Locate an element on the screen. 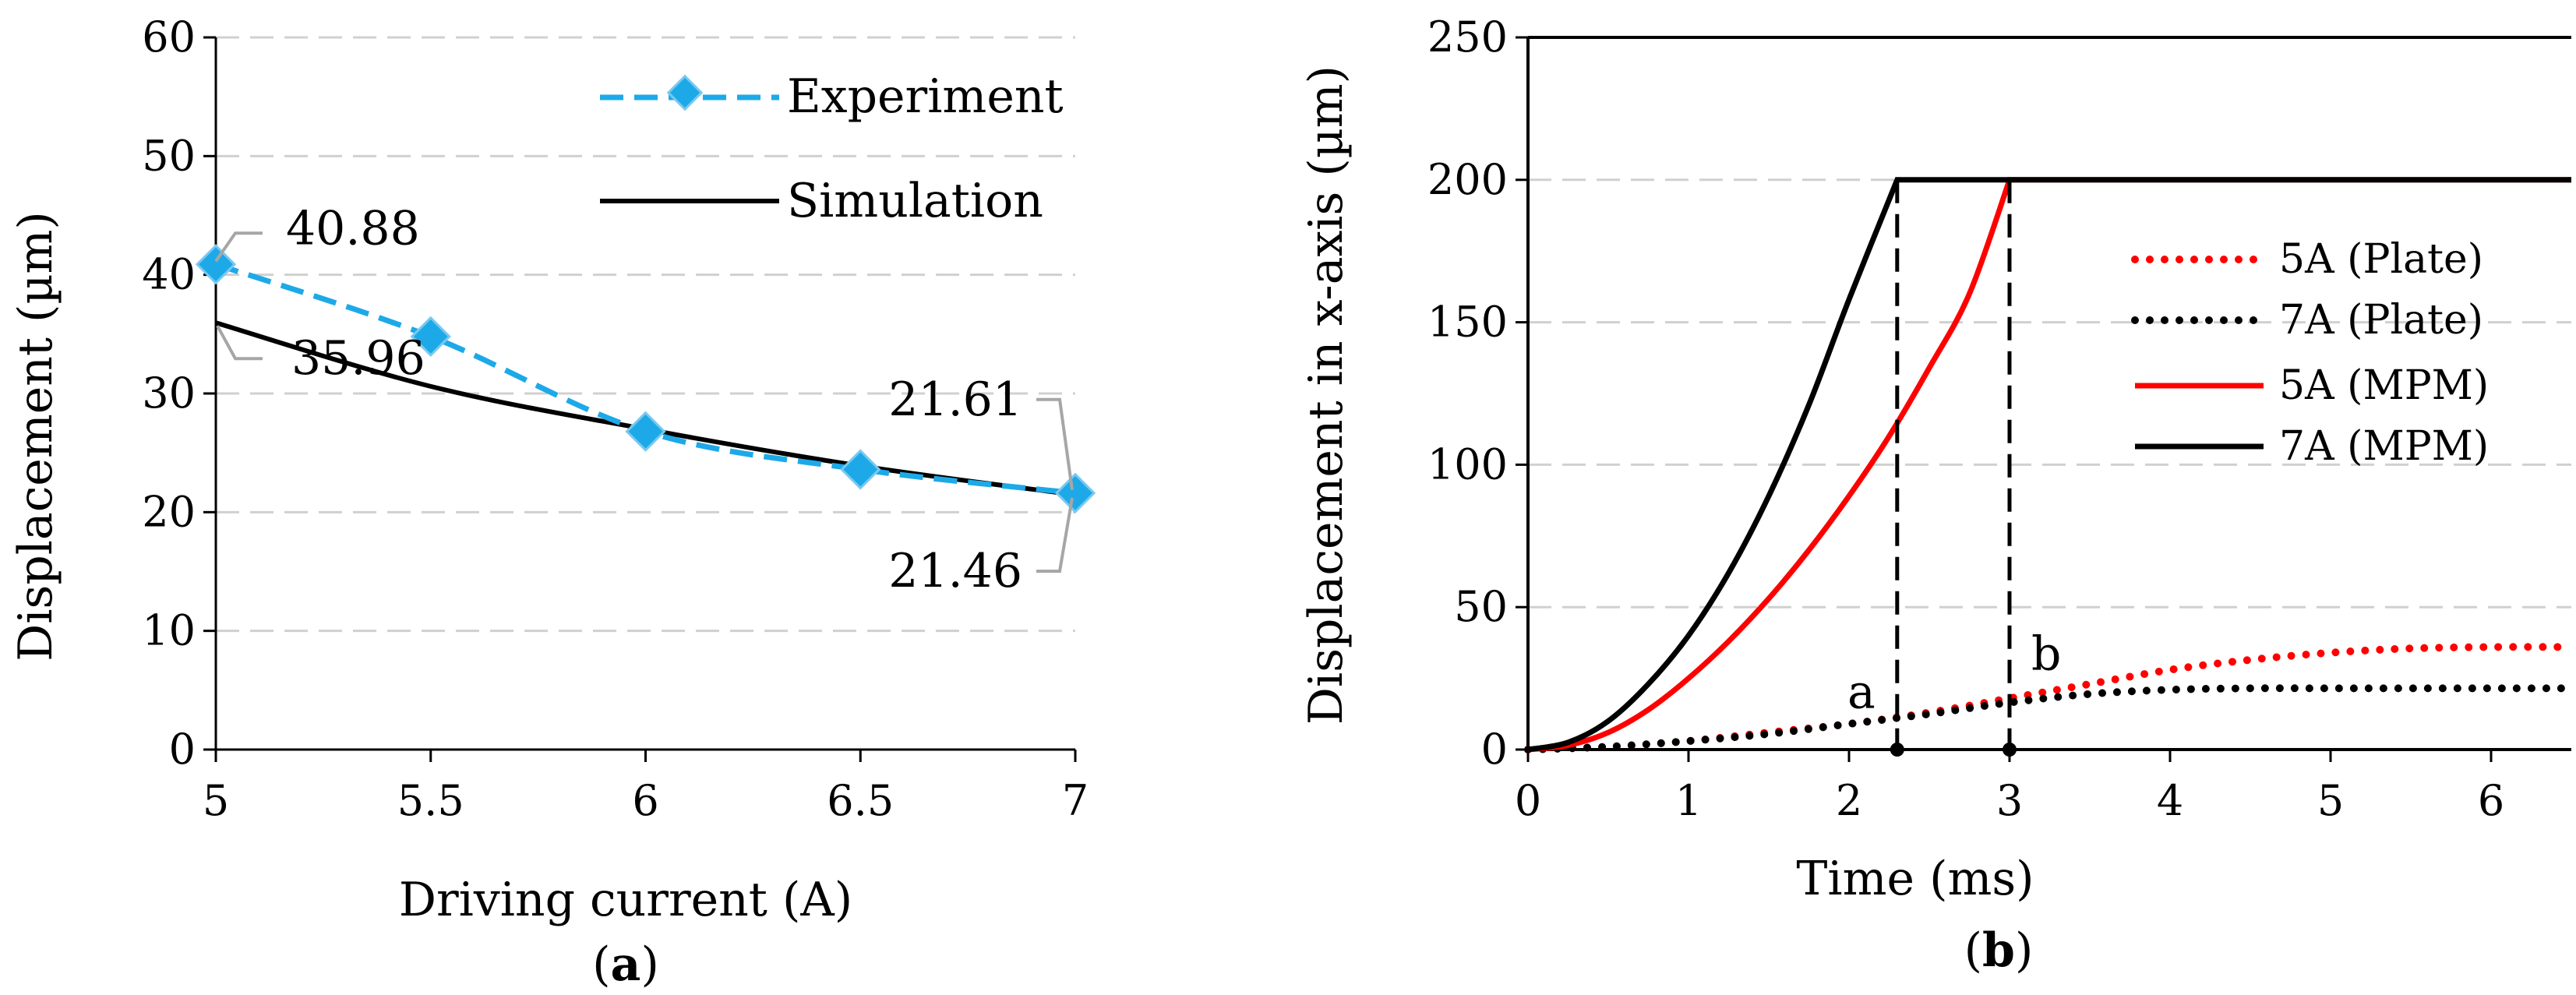 This screenshot has width=2576, height=995. legend-7a-mpm-label: 7A (MPM) is located at coordinates (2384, 446).